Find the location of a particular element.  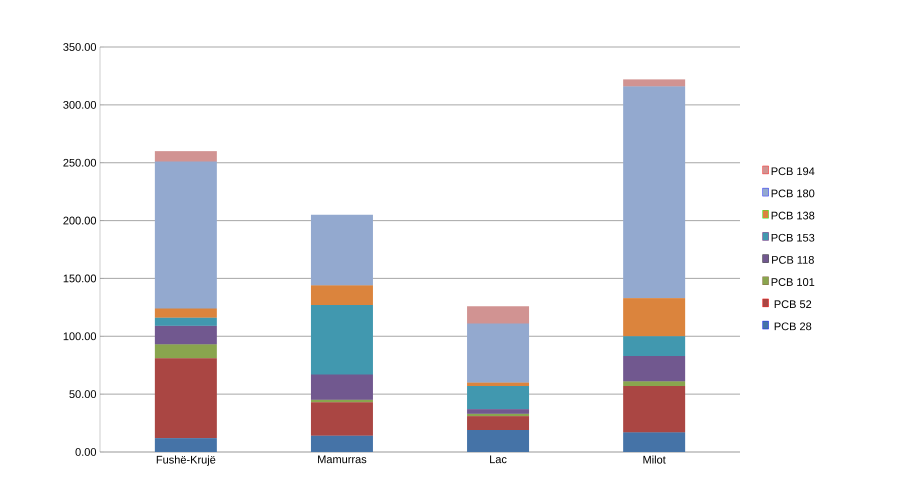

x-tick-label: Mamurras is located at coordinates (342, 460).